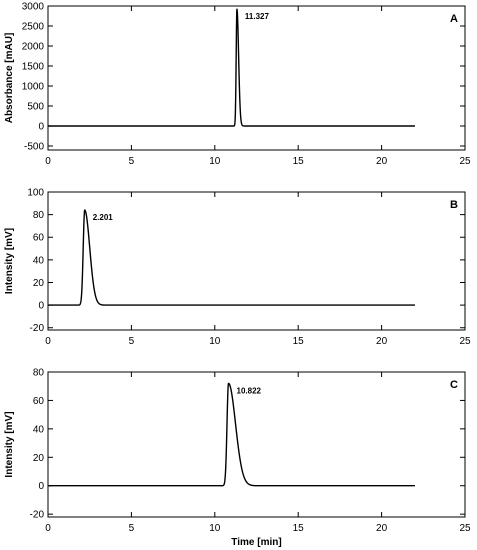 This screenshot has height=550, width=477. Describe the element at coordinates (33, 87) in the screenshot. I see `y-tick-label: 1000` at that location.